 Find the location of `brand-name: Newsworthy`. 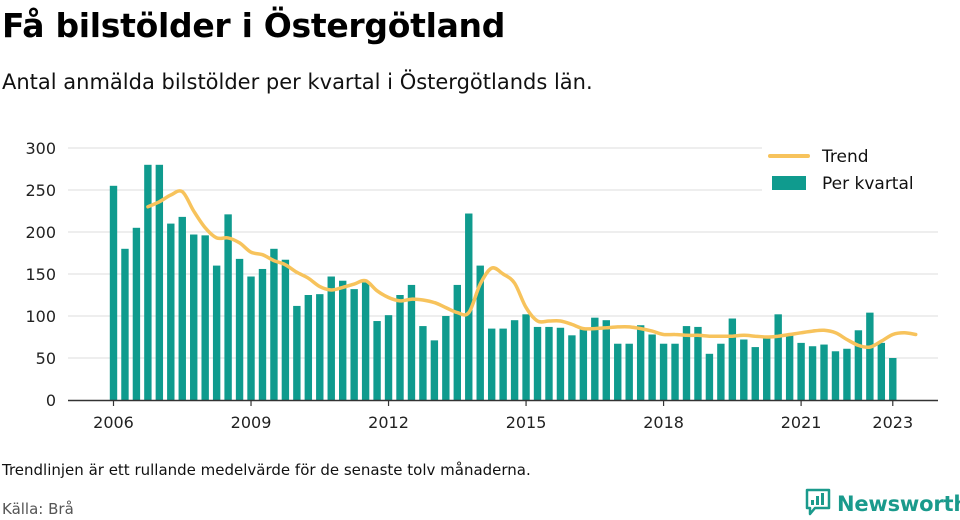

brand-name: Newsworthy is located at coordinates (898, 504).